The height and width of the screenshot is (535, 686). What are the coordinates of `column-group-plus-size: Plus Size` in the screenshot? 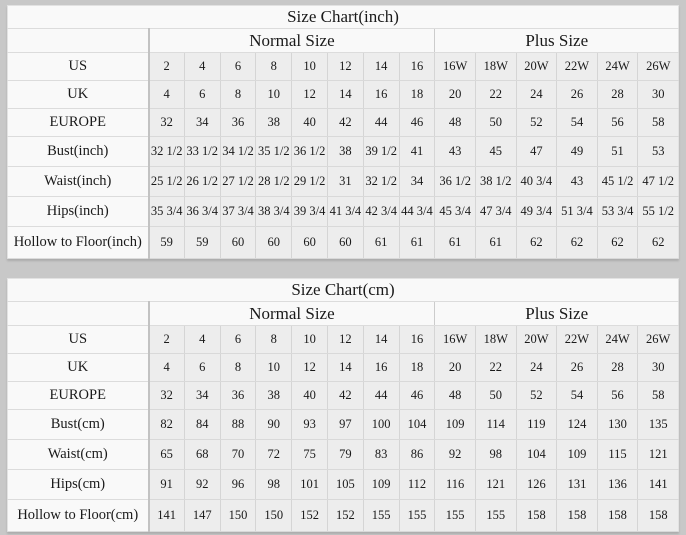 It's located at (556, 40).